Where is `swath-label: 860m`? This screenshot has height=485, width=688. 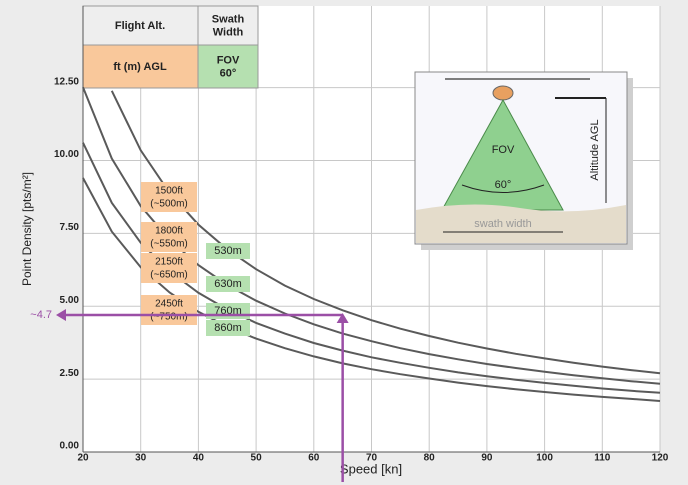
swath-label: 860m is located at coordinates (228, 328).